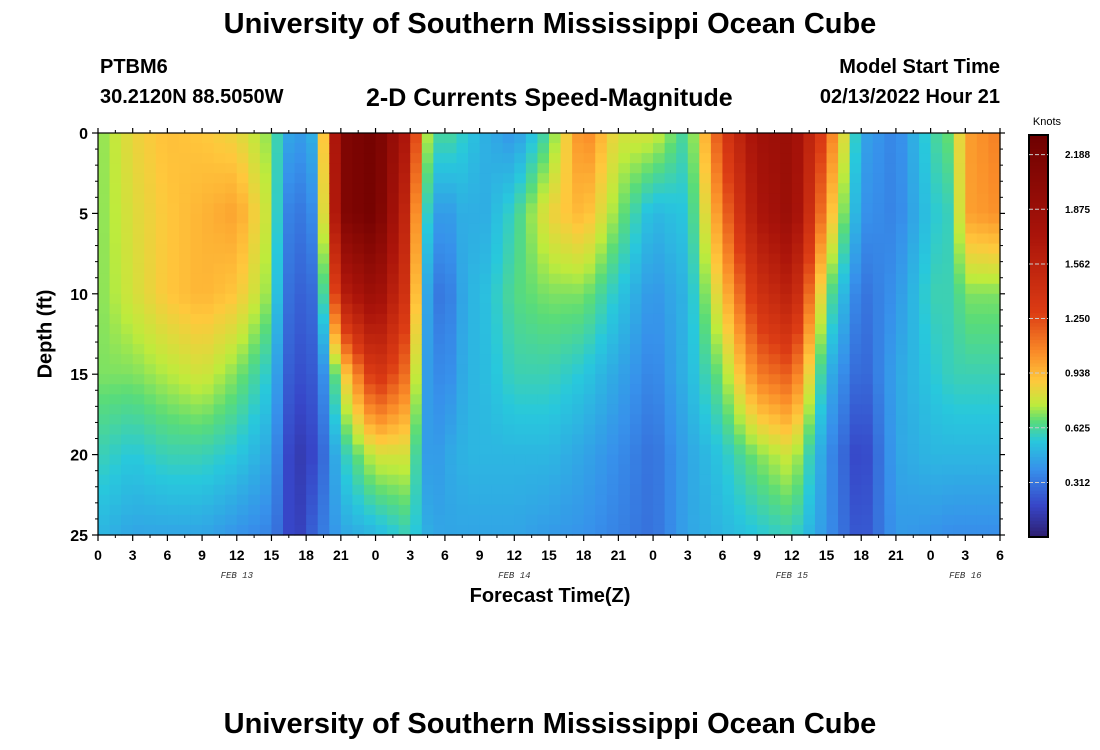 The image size is (1100, 750). I want to click on x-tick-label: 12, so click(792, 555).